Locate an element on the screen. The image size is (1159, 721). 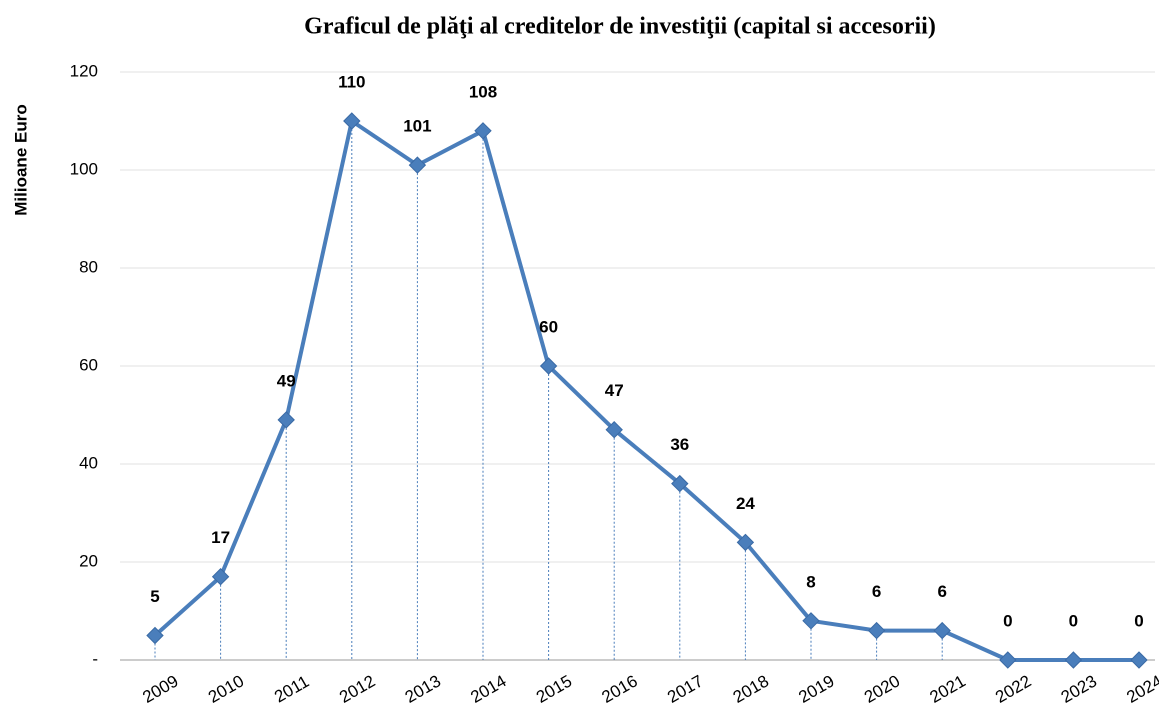
y-tick-label: - is located at coordinates (95, 658).